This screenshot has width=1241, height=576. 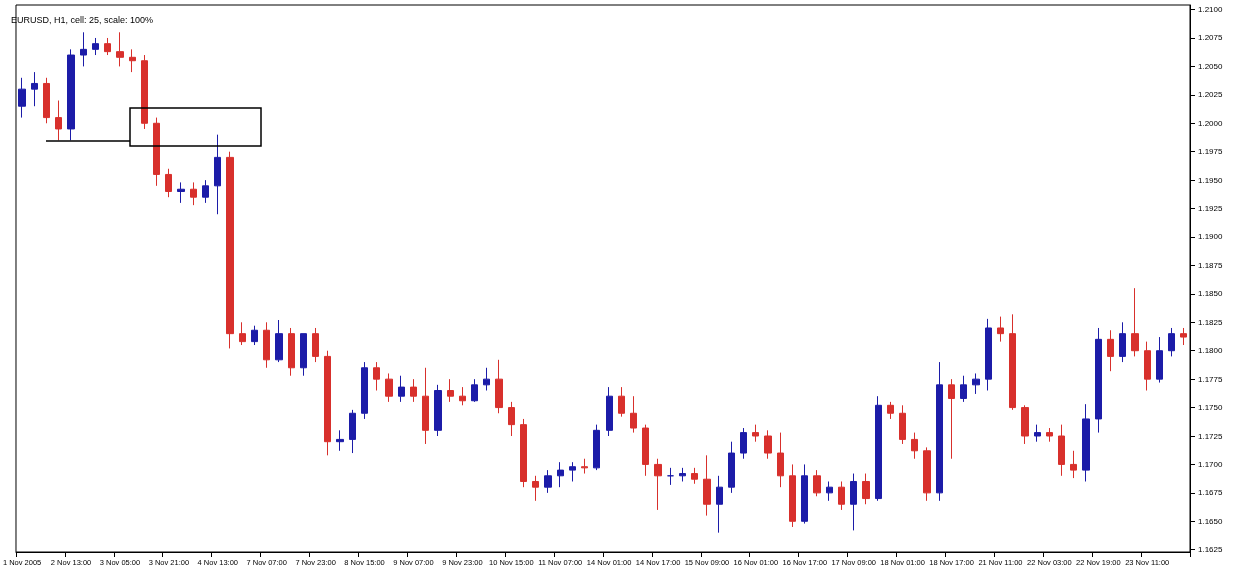 I want to click on y-tick-label: 1.1975, so click(x=1211, y=152).